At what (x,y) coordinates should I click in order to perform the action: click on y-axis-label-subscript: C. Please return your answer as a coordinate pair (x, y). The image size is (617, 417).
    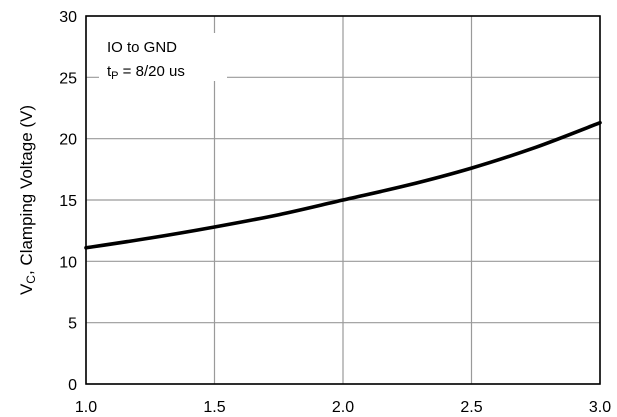
    Looking at the image, I should click on (31, 279).